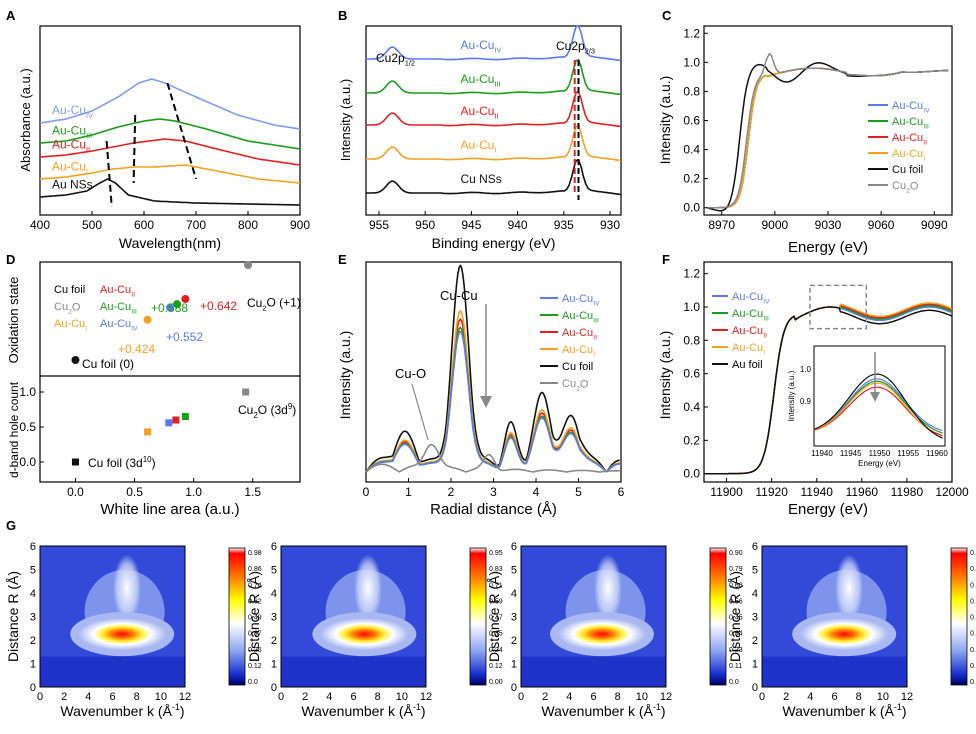 This screenshot has width=976, height=734. Describe the element at coordinates (909, 139) in the screenshot. I see `panel-c-legend-label: Au-CuII` at that location.